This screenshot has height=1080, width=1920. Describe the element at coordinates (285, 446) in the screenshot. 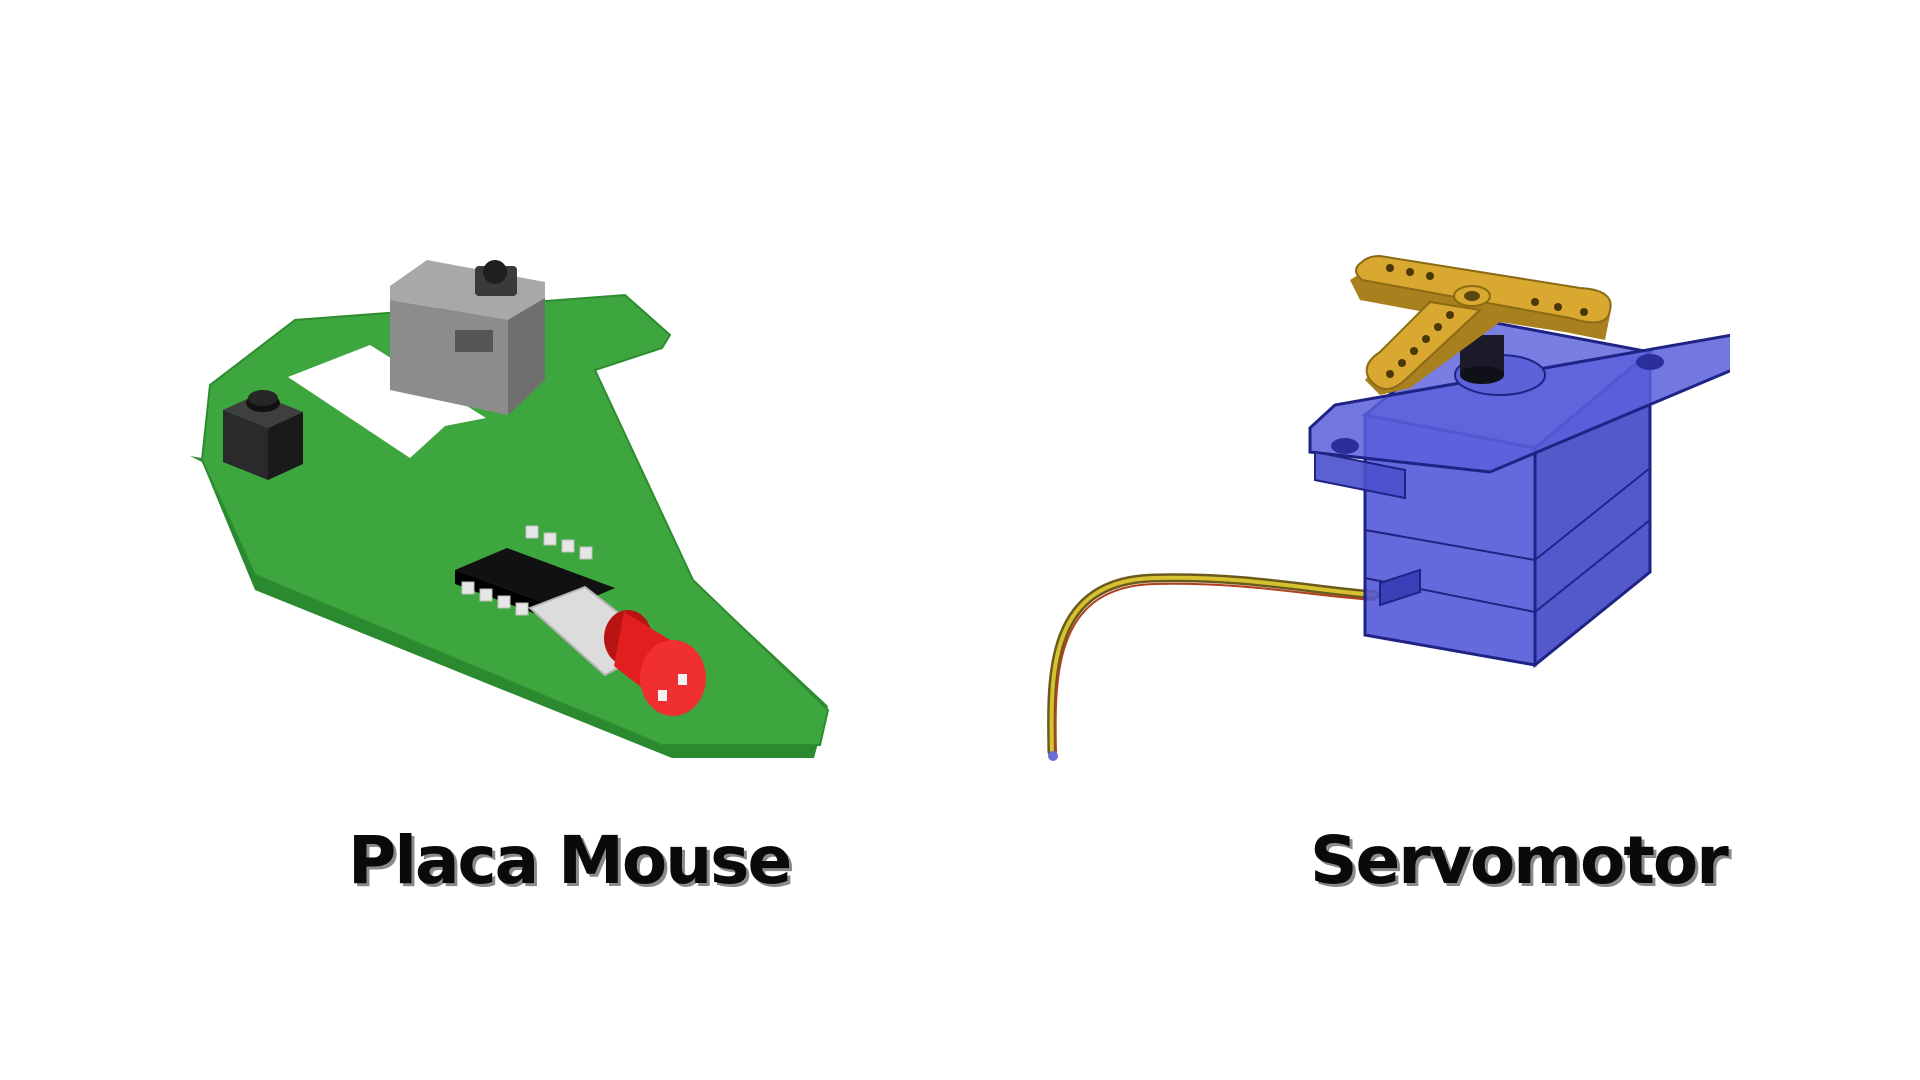

I see `tactile-button-side` at that location.